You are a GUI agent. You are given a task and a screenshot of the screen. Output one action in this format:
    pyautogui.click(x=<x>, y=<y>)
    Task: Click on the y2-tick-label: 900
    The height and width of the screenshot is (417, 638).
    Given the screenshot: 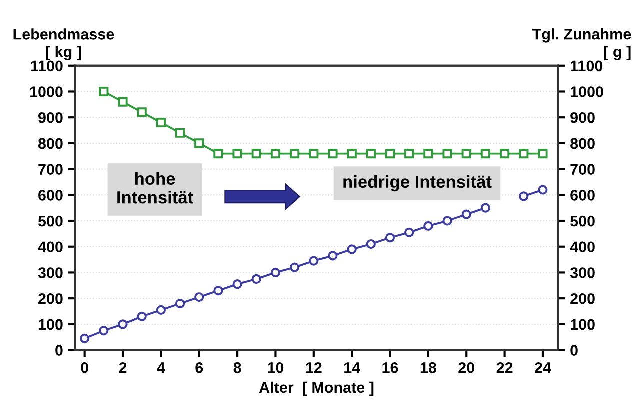 What is the action you would take?
    pyautogui.click(x=582, y=118)
    